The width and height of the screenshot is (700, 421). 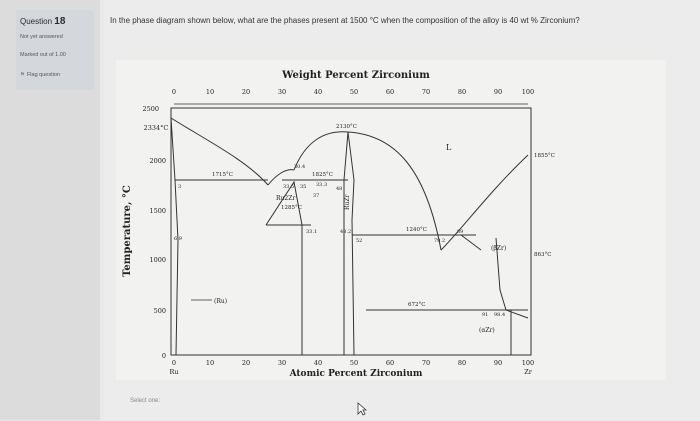 I want to click on flag-icon: ⚑, so click(x=22, y=75).